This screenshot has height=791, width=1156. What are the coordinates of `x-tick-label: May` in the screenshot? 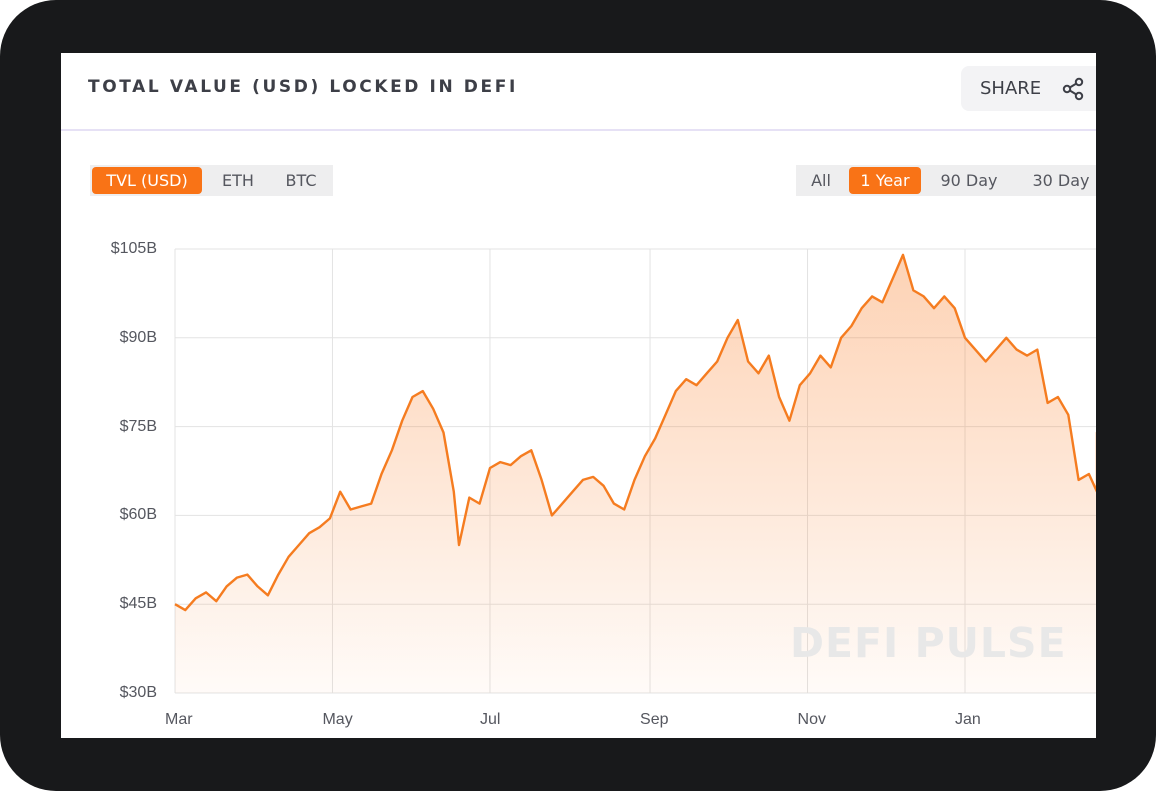 It's located at (337, 719).